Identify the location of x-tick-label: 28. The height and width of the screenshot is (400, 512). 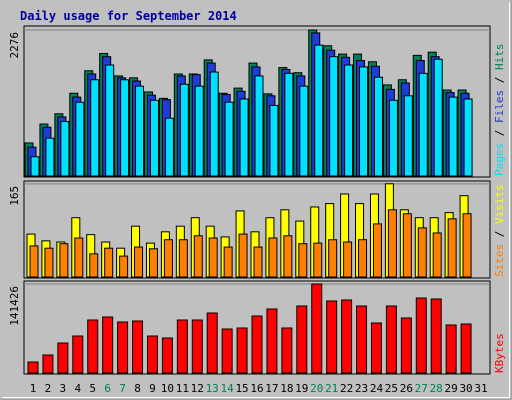
(436, 388).